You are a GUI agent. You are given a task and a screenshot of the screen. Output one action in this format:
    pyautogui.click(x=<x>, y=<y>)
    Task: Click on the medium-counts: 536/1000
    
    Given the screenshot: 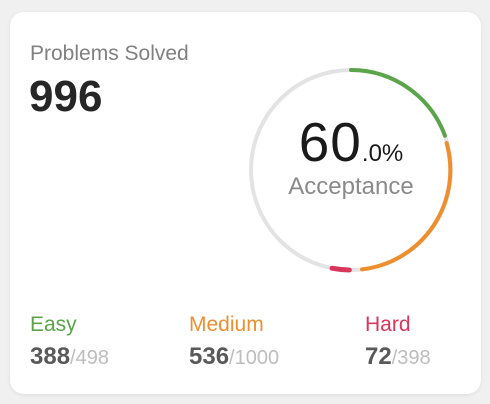 What is the action you would take?
    pyautogui.click(x=234, y=357)
    